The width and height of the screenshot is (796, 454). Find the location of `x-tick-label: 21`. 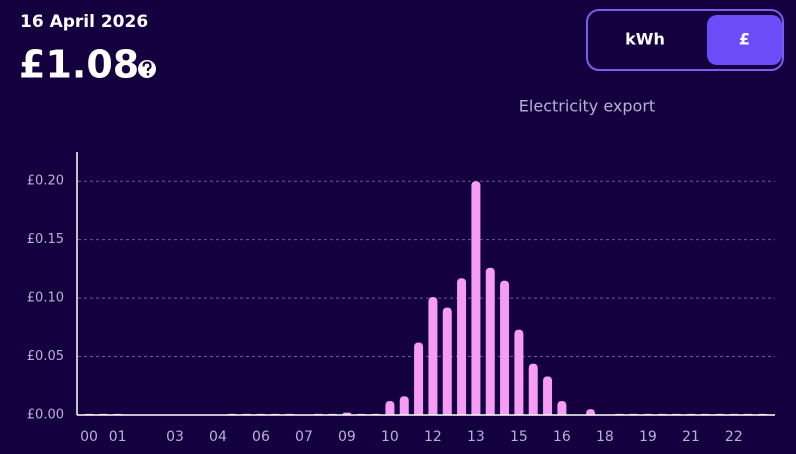

x-tick-label: 21 is located at coordinates (691, 437).